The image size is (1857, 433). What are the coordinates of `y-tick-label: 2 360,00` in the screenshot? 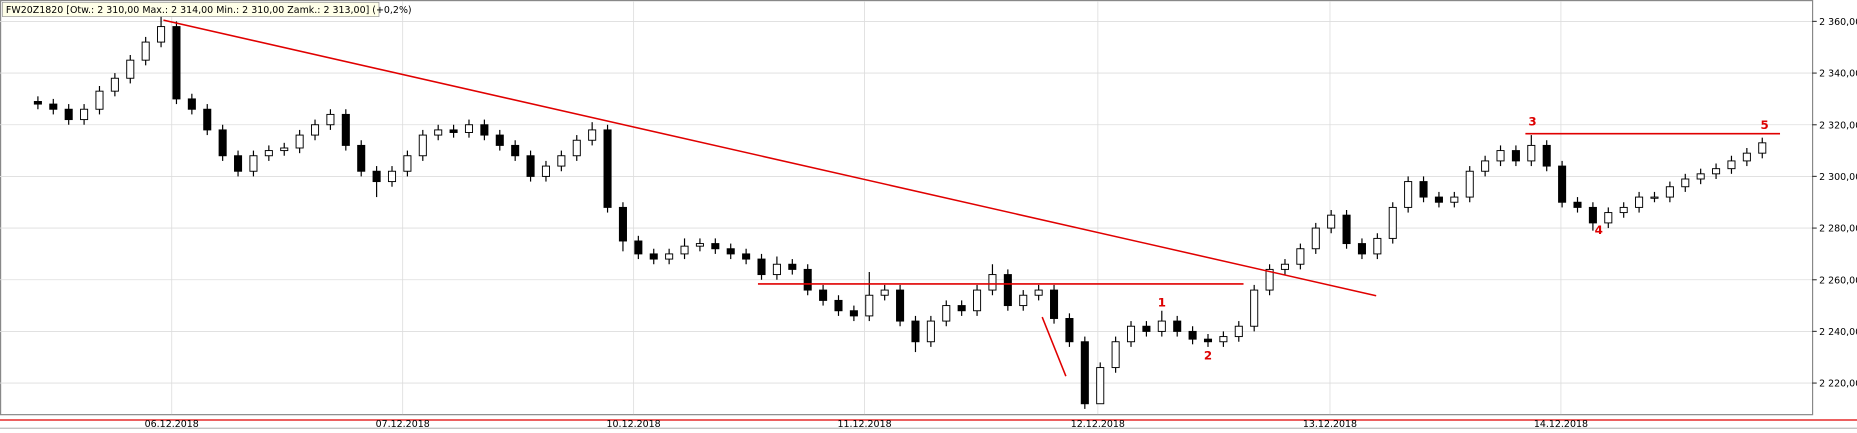 It's located at (1838, 22).